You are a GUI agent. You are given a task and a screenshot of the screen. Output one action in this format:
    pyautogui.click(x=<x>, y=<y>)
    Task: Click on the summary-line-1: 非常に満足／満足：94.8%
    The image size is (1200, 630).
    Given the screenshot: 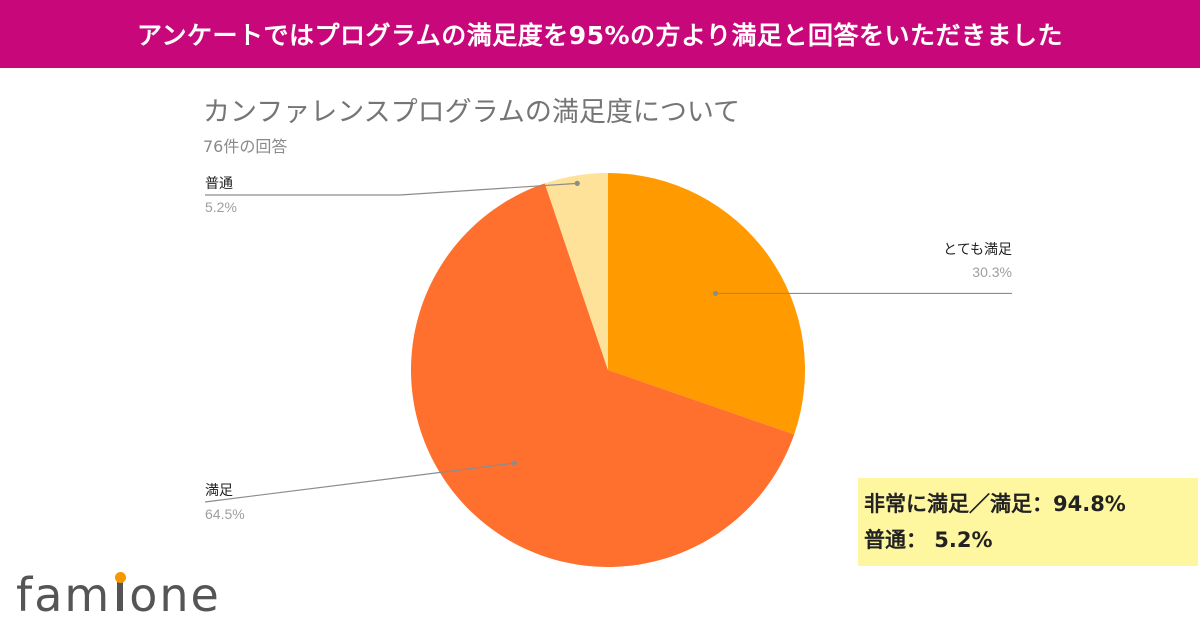 What is the action you would take?
    pyautogui.click(x=995, y=504)
    